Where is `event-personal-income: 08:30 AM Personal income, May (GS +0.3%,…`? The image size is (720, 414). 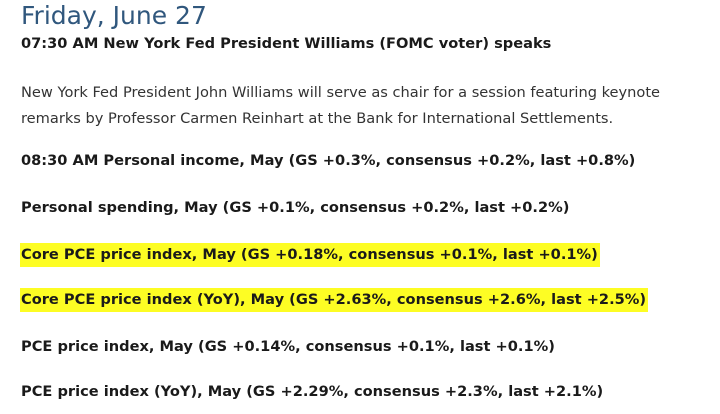
event-personal-income: 08:30 AM Personal income, May (GS +0.3%,… is located at coordinates (328, 160).